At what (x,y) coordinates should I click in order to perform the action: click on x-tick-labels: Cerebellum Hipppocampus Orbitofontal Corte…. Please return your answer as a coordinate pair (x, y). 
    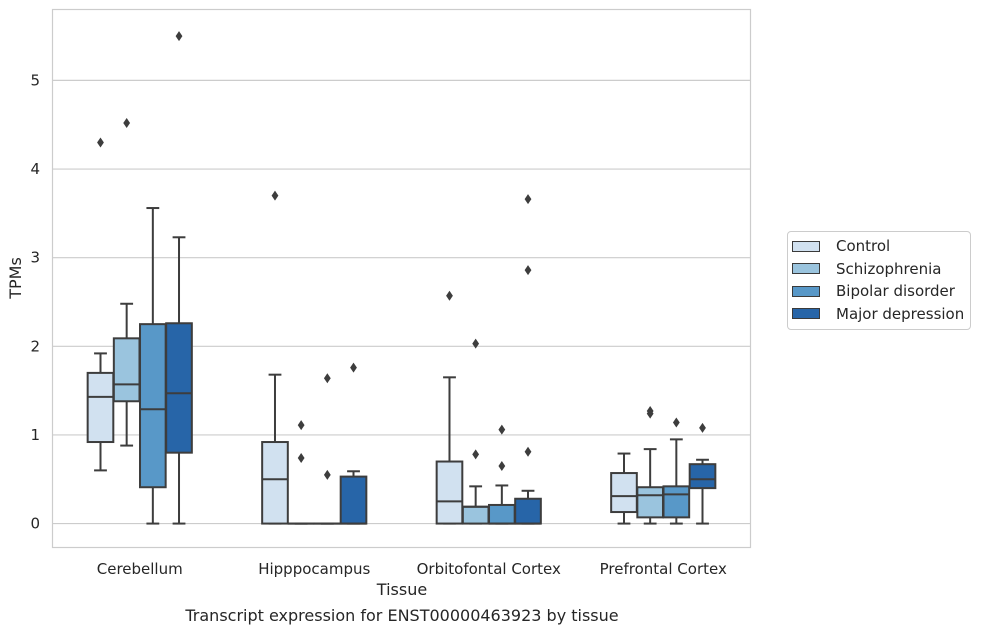
    Looking at the image, I should click on (412, 569).